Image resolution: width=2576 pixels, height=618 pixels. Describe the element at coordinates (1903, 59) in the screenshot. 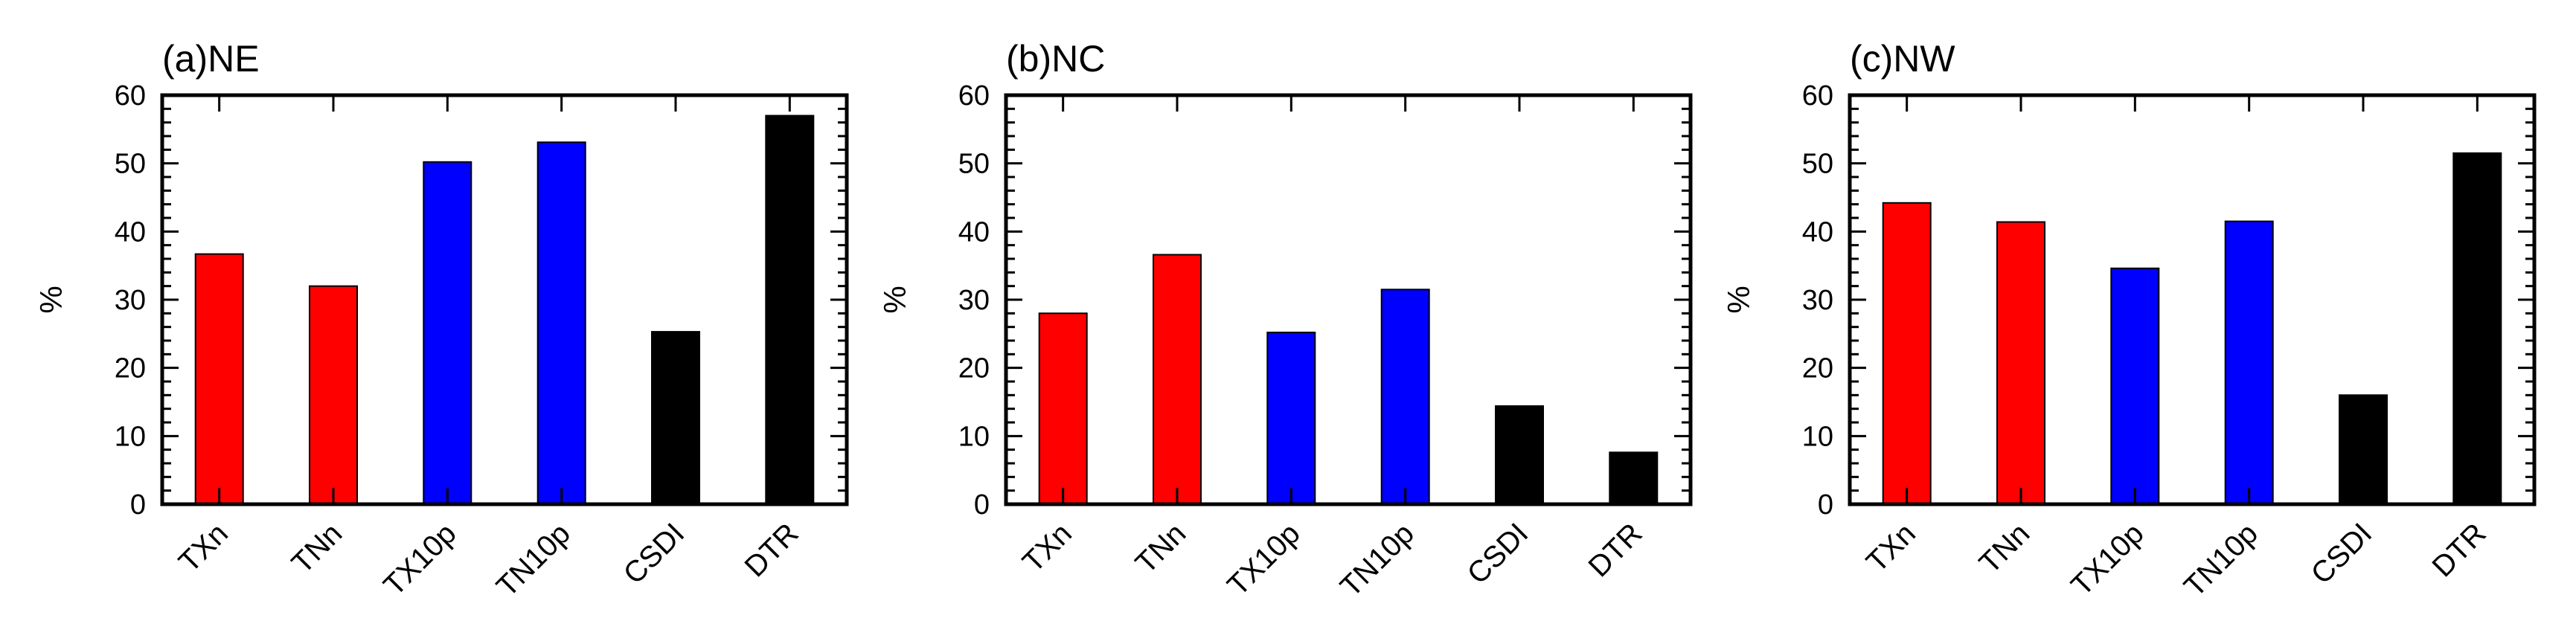

I see `panel-title: (c)NW` at that location.